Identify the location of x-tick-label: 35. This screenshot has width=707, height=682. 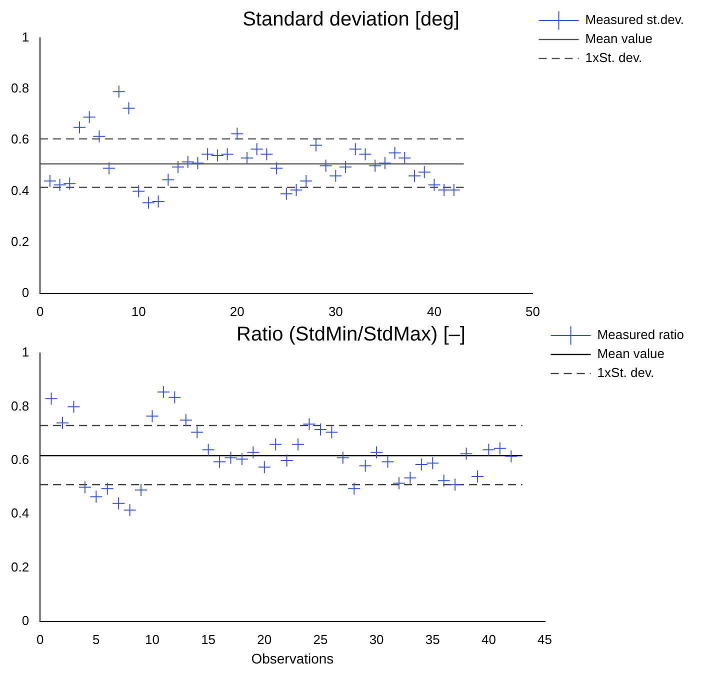
(432, 639).